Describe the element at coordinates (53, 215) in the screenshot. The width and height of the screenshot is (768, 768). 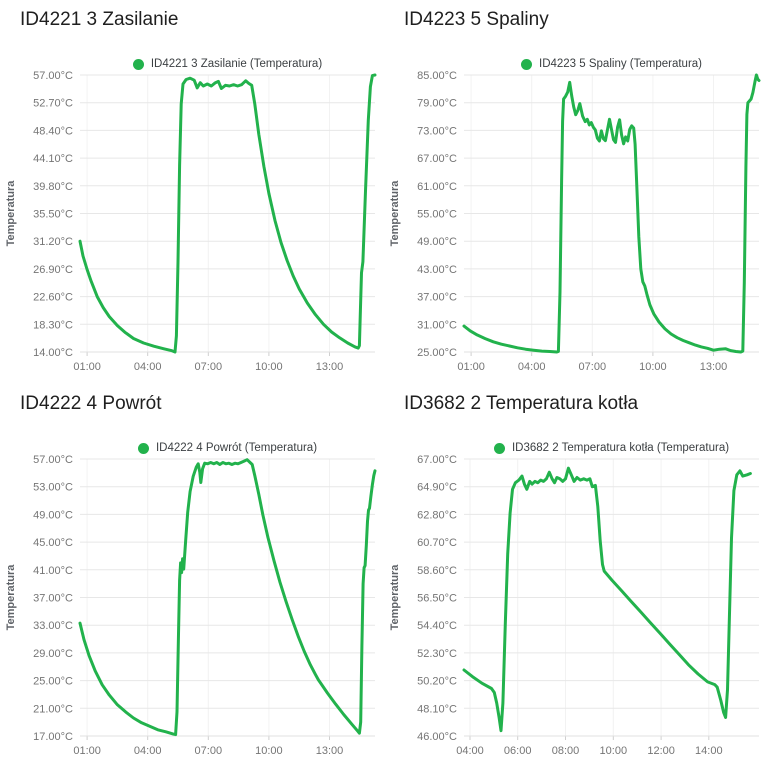
I see `svg-text: 35.50°C` at that location.